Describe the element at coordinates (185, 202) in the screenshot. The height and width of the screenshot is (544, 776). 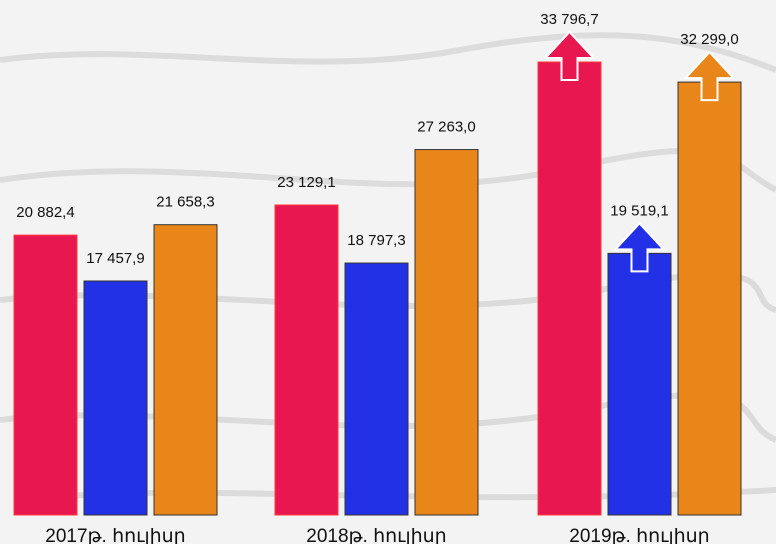
I see `data-label: 21 658,3` at that location.